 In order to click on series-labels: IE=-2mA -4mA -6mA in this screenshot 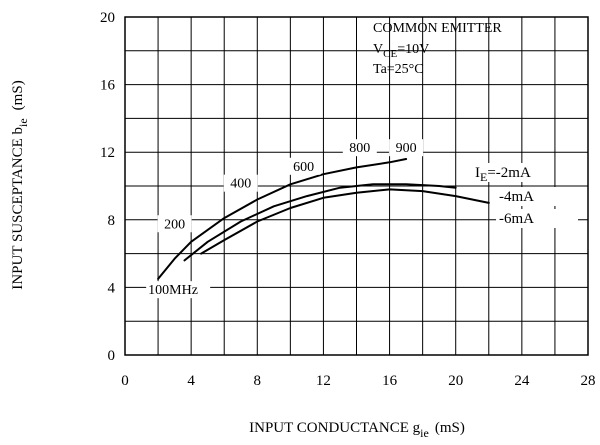, I will do `click(525, 195)`.